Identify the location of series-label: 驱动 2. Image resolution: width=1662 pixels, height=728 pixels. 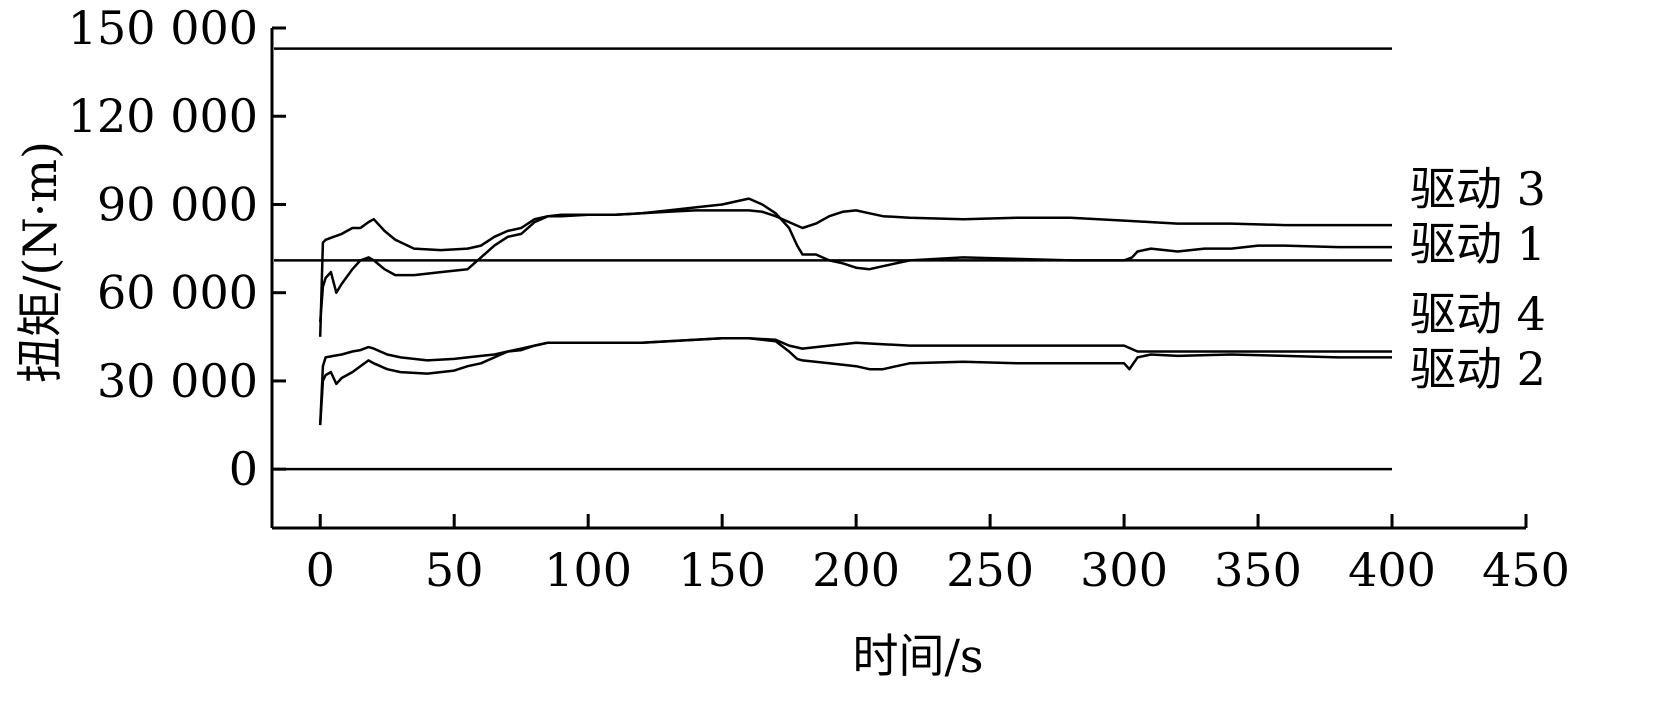
(1478, 369).